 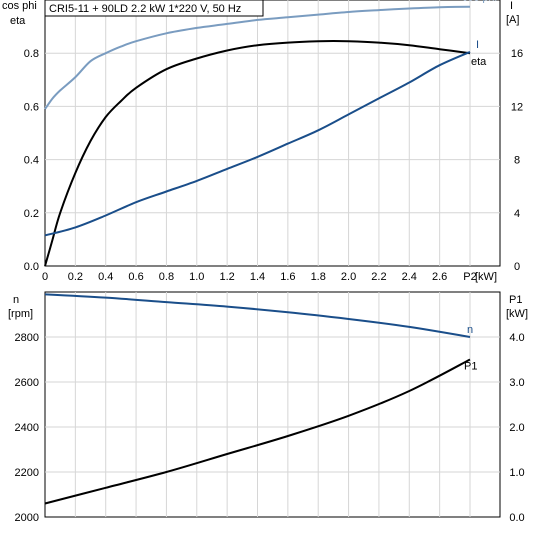 I want to click on x-tick-label: 0.6, so click(x=135, y=277).